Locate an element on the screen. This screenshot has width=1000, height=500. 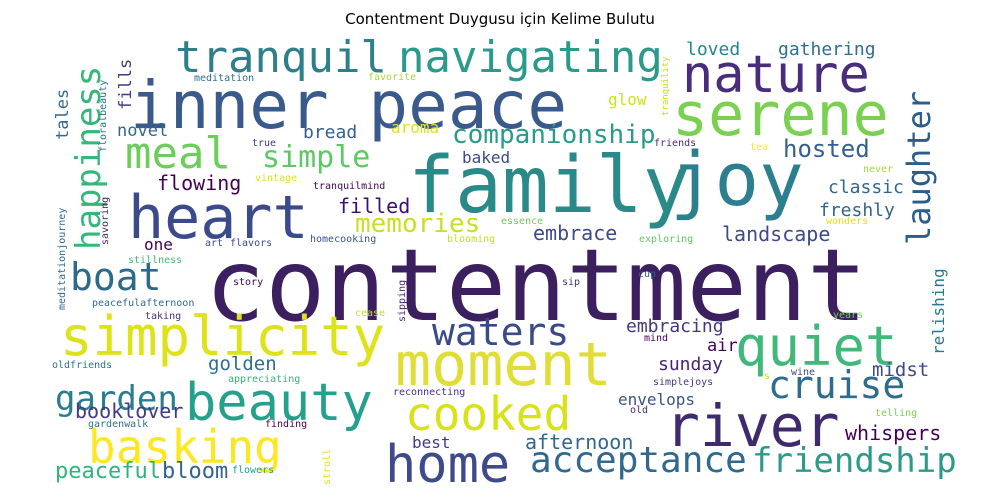
word-tranquilmind: tranquilmind is located at coordinates (349, 186).